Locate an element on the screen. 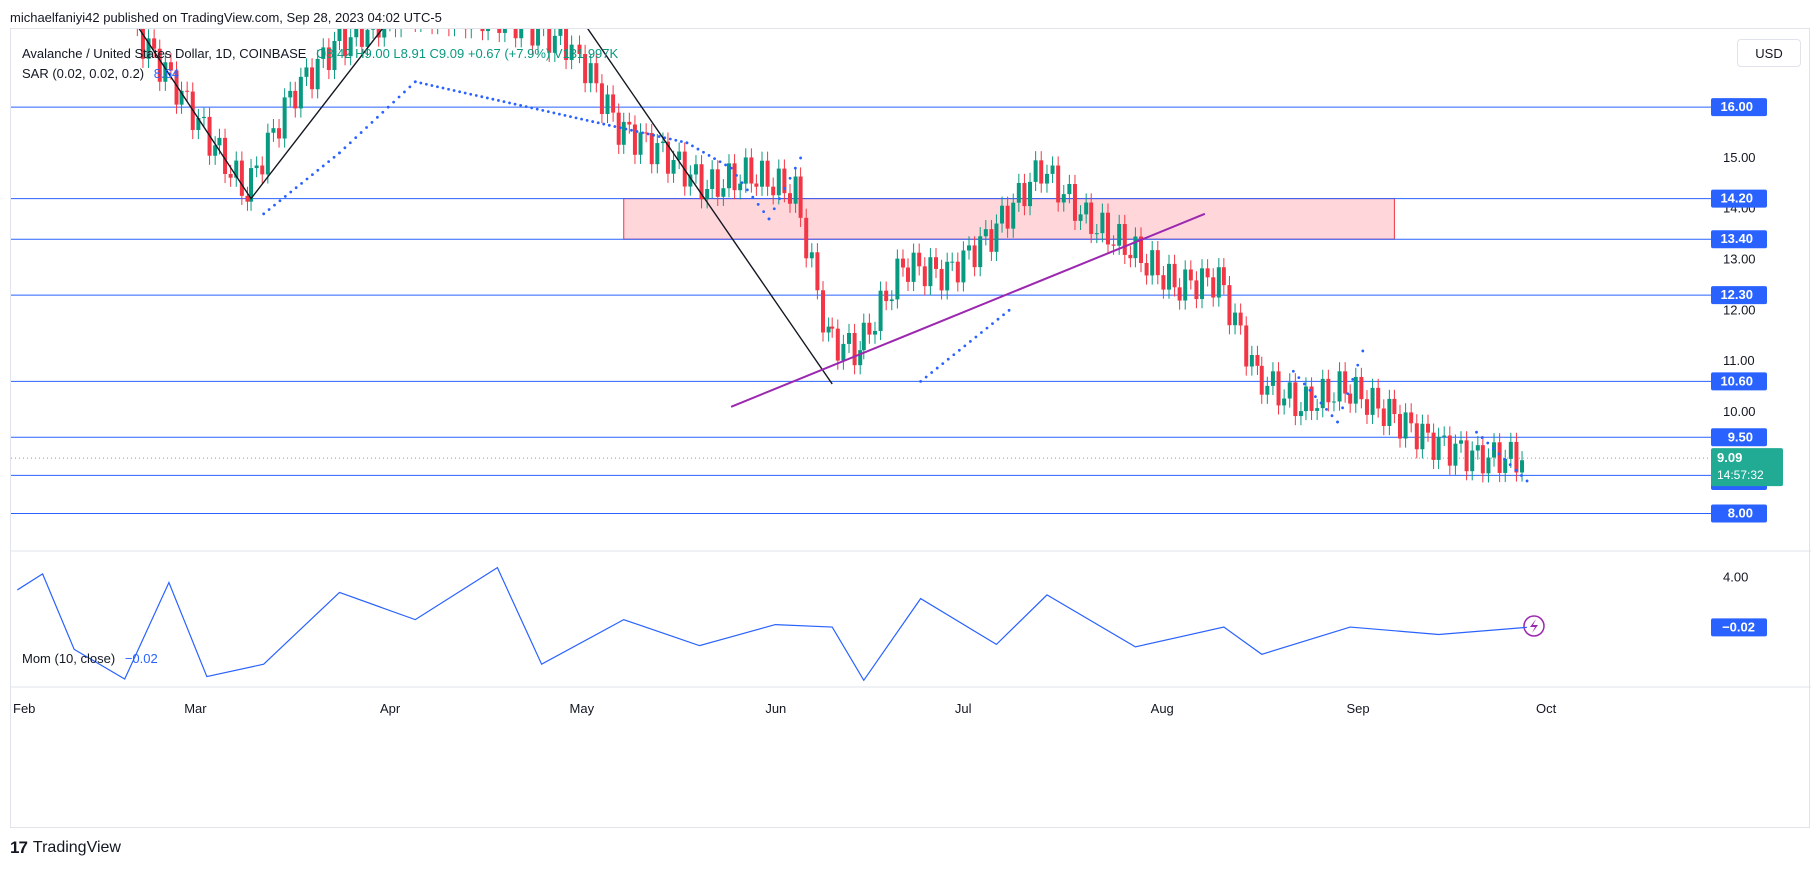  legend-sar-value: 8.64 is located at coordinates (166, 73).